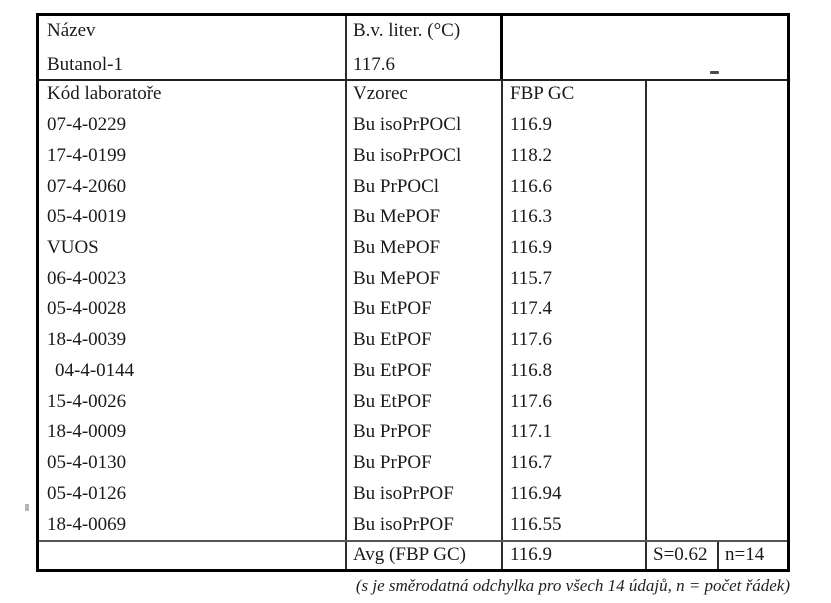  Describe the element at coordinates (531, 463) in the screenshot. I see `fbp-cell: 116.7` at that location.